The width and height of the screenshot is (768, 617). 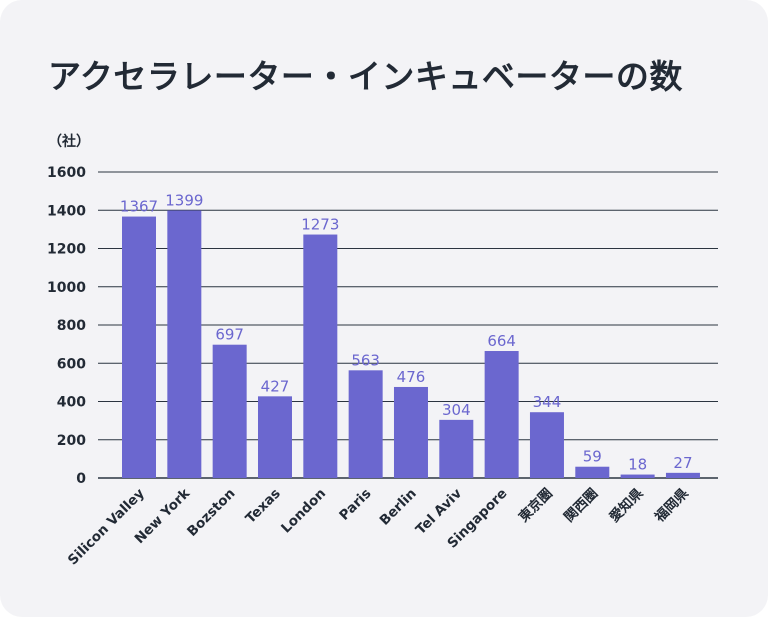 What do you see at coordinates (275, 386) in the screenshot?
I see `data-label: 427` at bounding box center [275, 386].